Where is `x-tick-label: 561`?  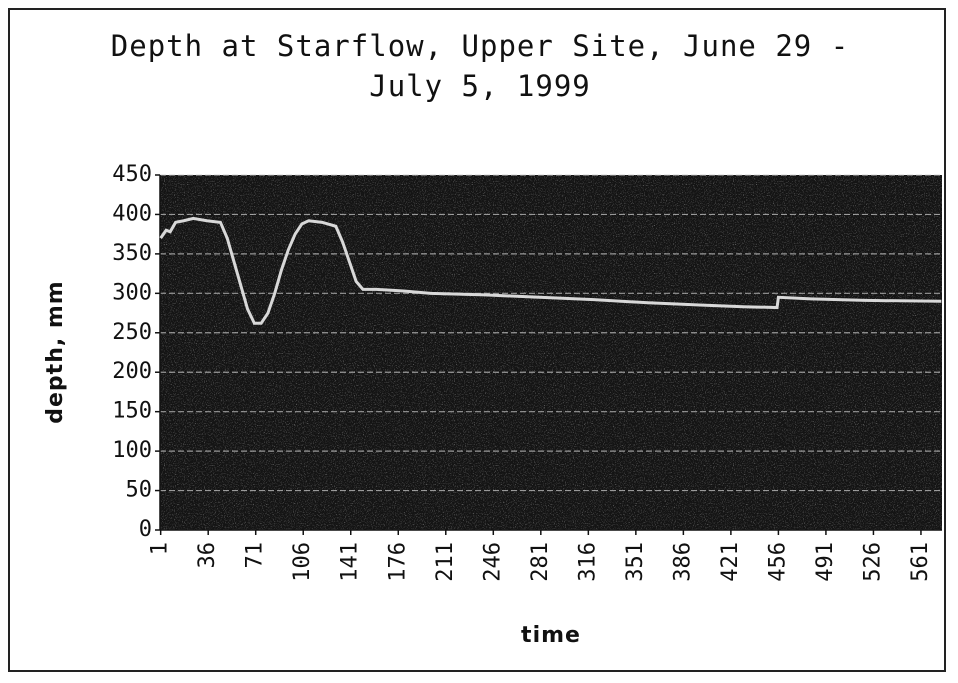
x-tick-label: 561 is located at coordinates (920, 562).